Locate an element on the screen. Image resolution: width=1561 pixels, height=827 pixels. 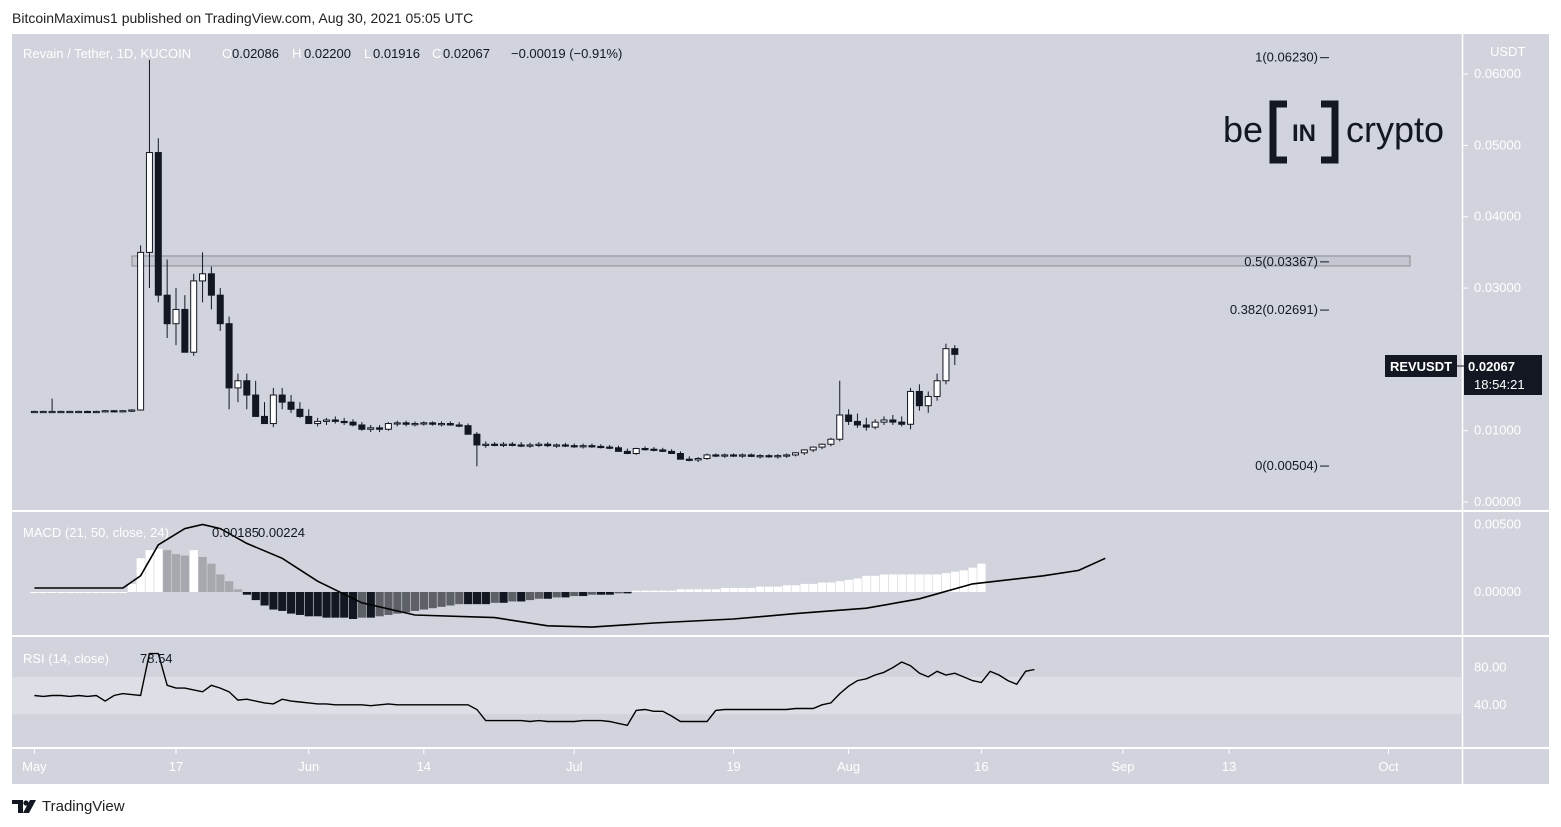
price-tick-label: 0.00000 is located at coordinates (1497, 501).